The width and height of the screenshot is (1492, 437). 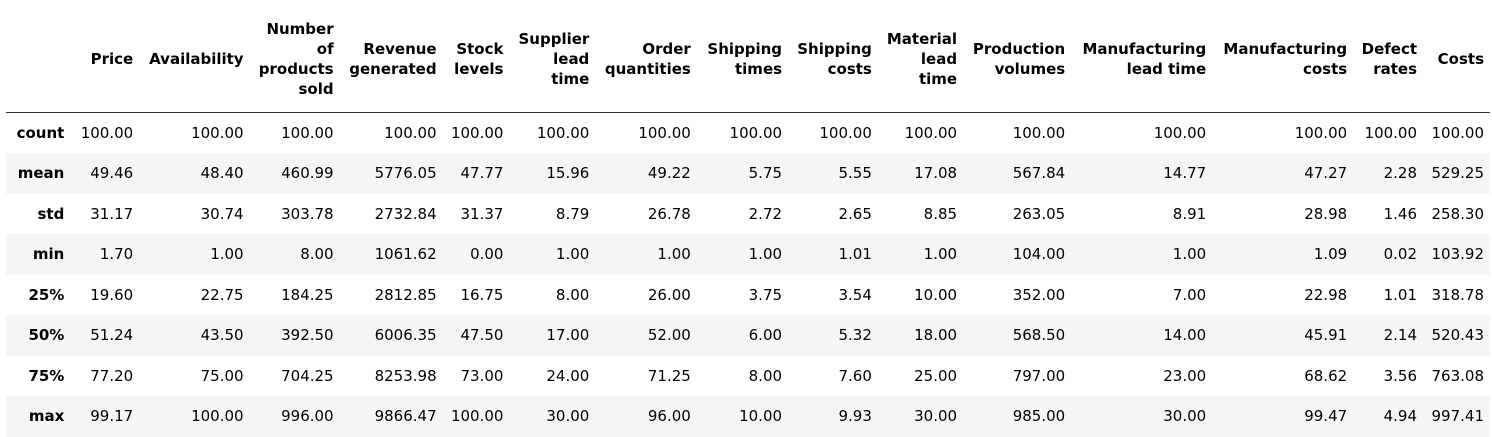 I want to click on table-cell: 8.79, so click(x=572, y=213).